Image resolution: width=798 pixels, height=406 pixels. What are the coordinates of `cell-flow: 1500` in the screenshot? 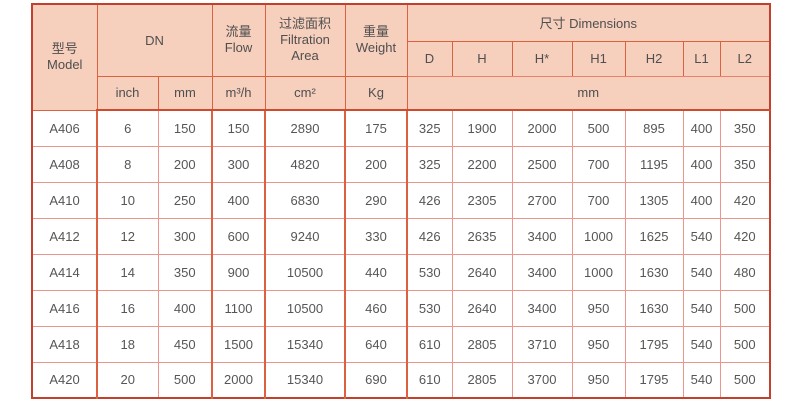 It's located at (238, 344).